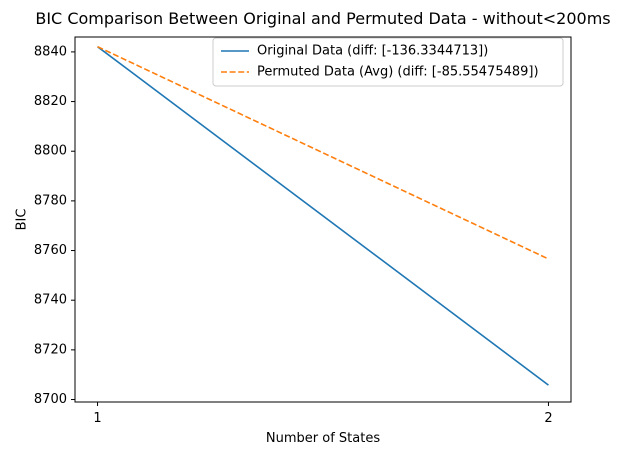 The width and height of the screenshot is (630, 455). I want to click on legend-box, so click(388, 62).